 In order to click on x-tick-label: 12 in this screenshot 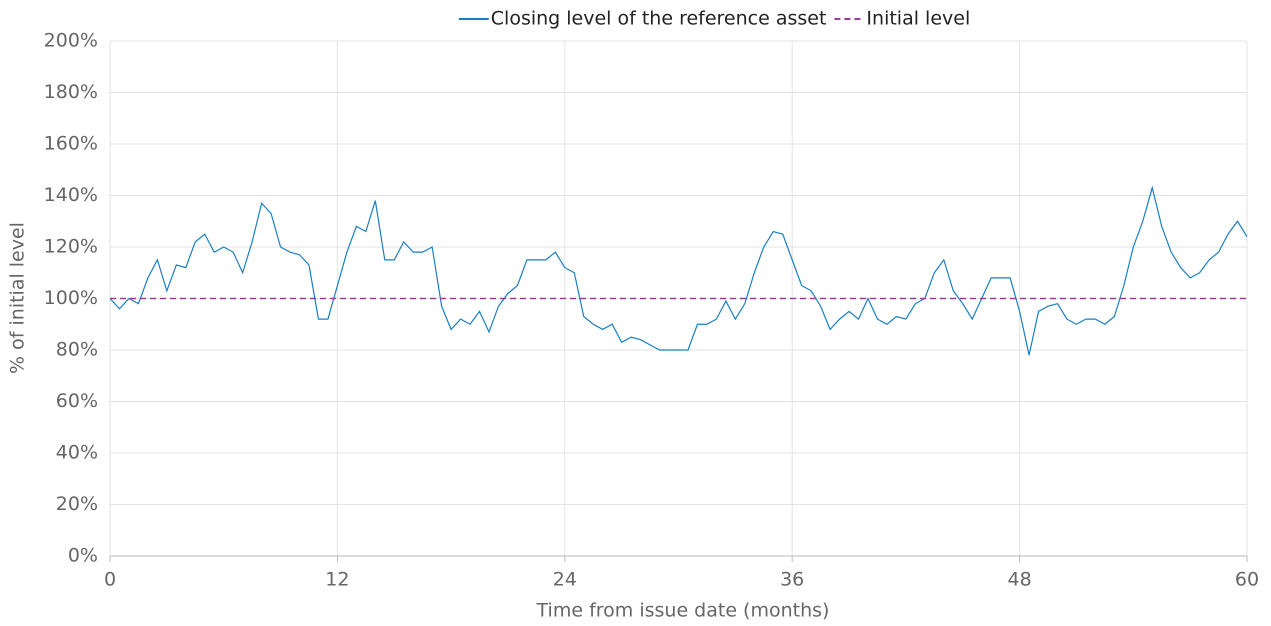, I will do `click(337, 580)`.